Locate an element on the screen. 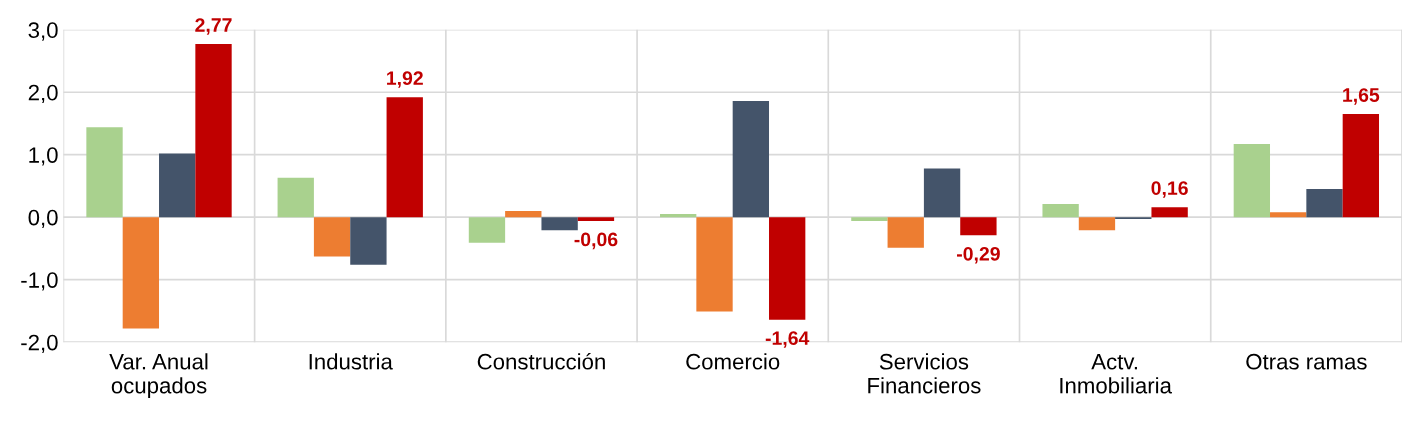 This screenshot has width=1409, height=425. data-label: -0,06 is located at coordinates (596, 241).